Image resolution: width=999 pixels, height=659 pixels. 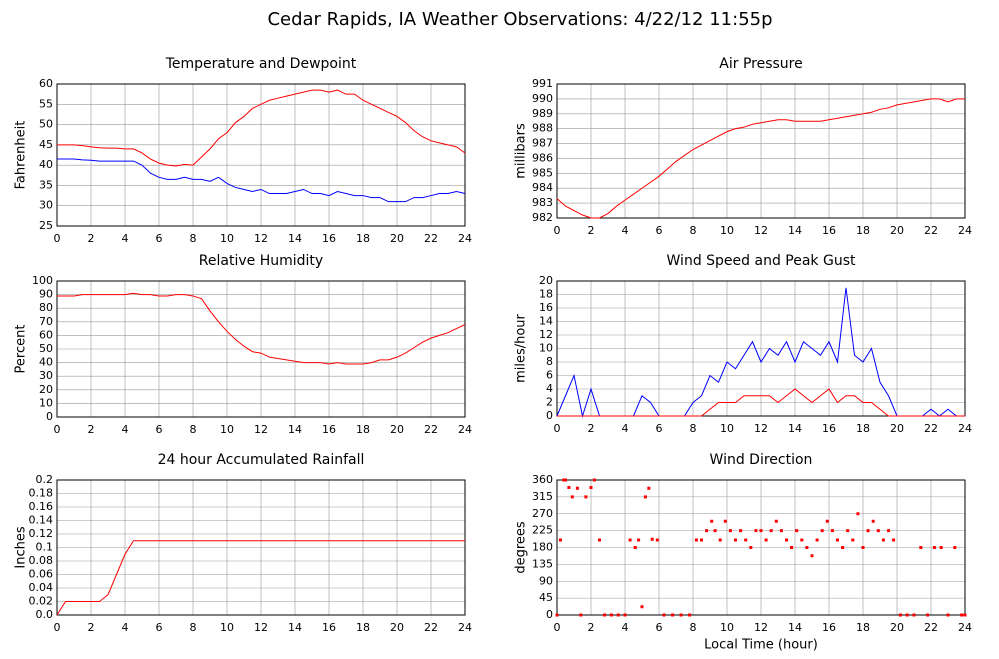 What do you see at coordinates (549, 402) in the screenshot?
I see `y-tick-label: 2` at bounding box center [549, 402].